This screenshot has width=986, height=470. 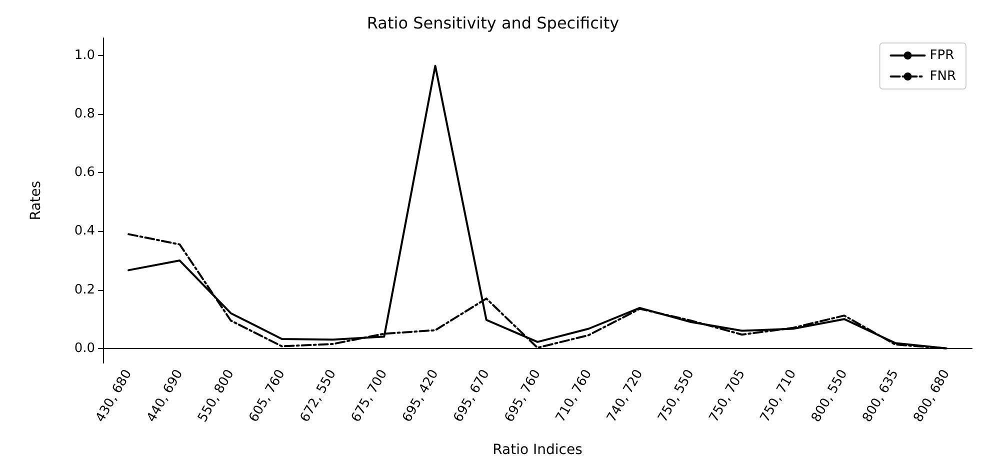 What do you see at coordinates (537, 450) in the screenshot?
I see `x-axis-title: Ratio Indices` at bounding box center [537, 450].